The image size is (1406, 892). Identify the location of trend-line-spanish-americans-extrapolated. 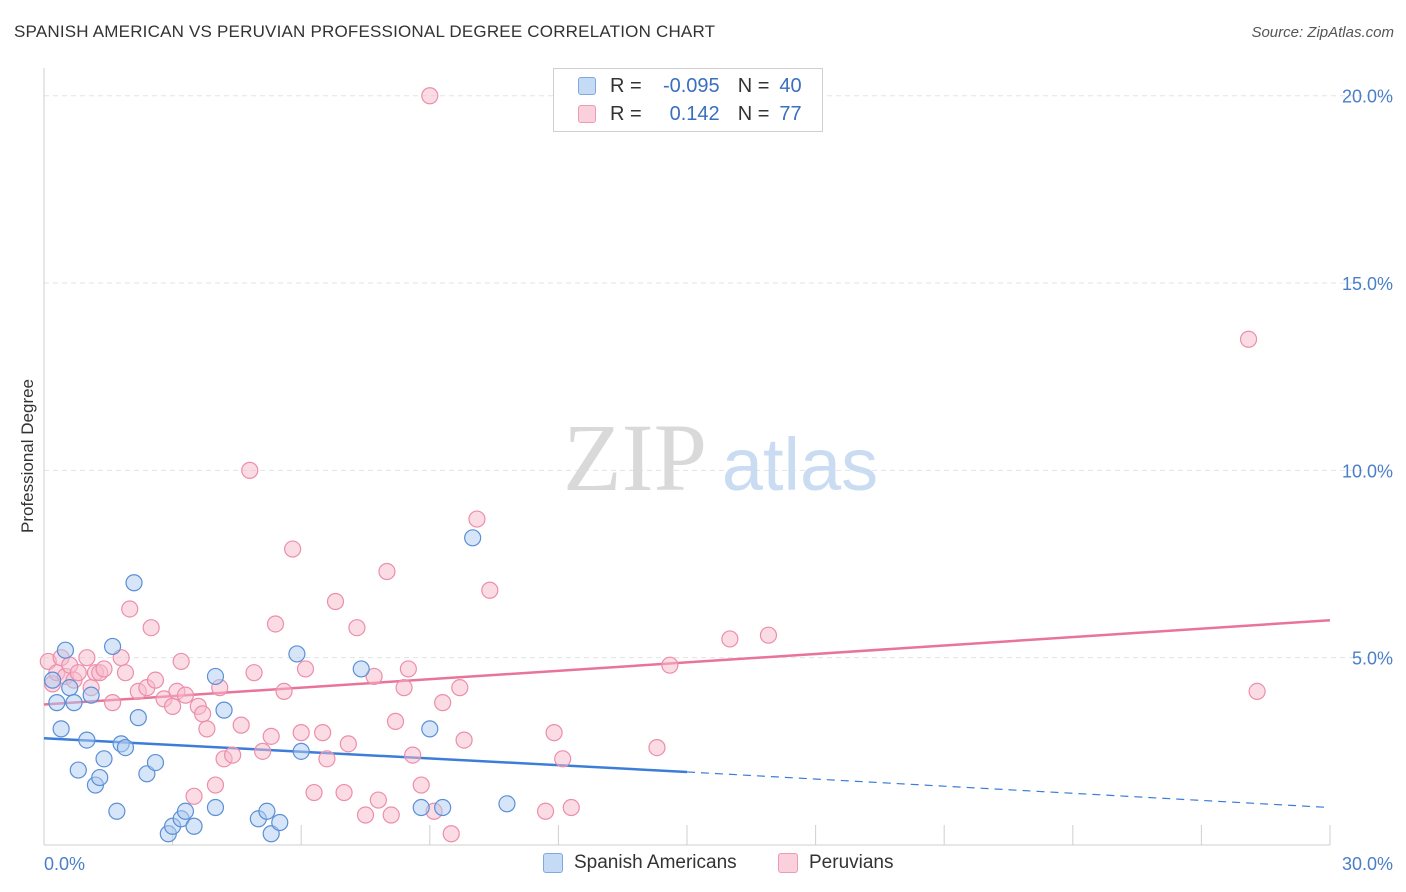
(1008, 790).